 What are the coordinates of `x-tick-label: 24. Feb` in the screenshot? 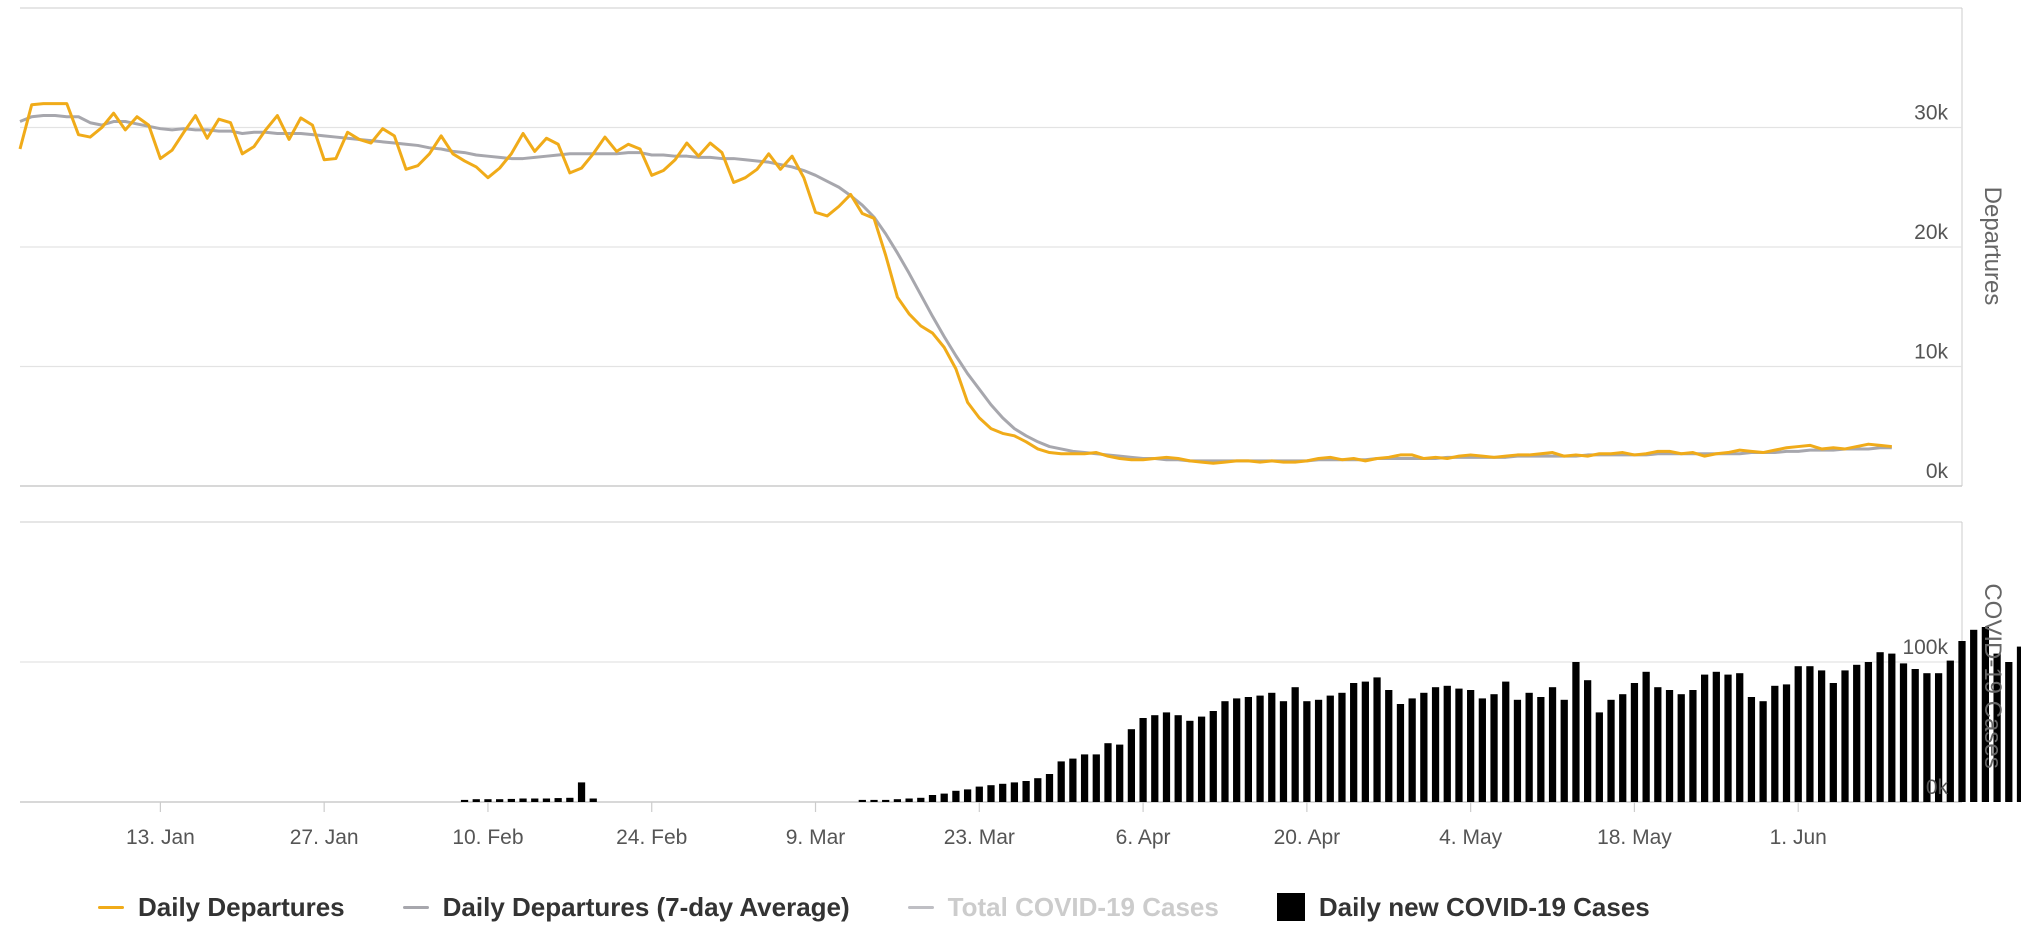 It's located at (651, 837).